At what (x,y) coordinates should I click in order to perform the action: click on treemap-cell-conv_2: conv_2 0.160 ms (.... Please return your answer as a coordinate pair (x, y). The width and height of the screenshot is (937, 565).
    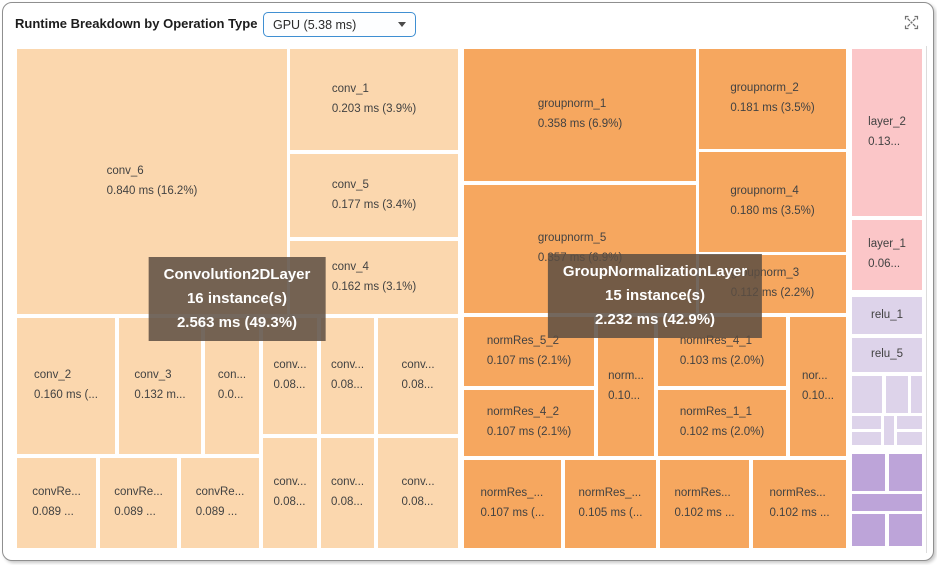
    Looking at the image, I should click on (66, 386).